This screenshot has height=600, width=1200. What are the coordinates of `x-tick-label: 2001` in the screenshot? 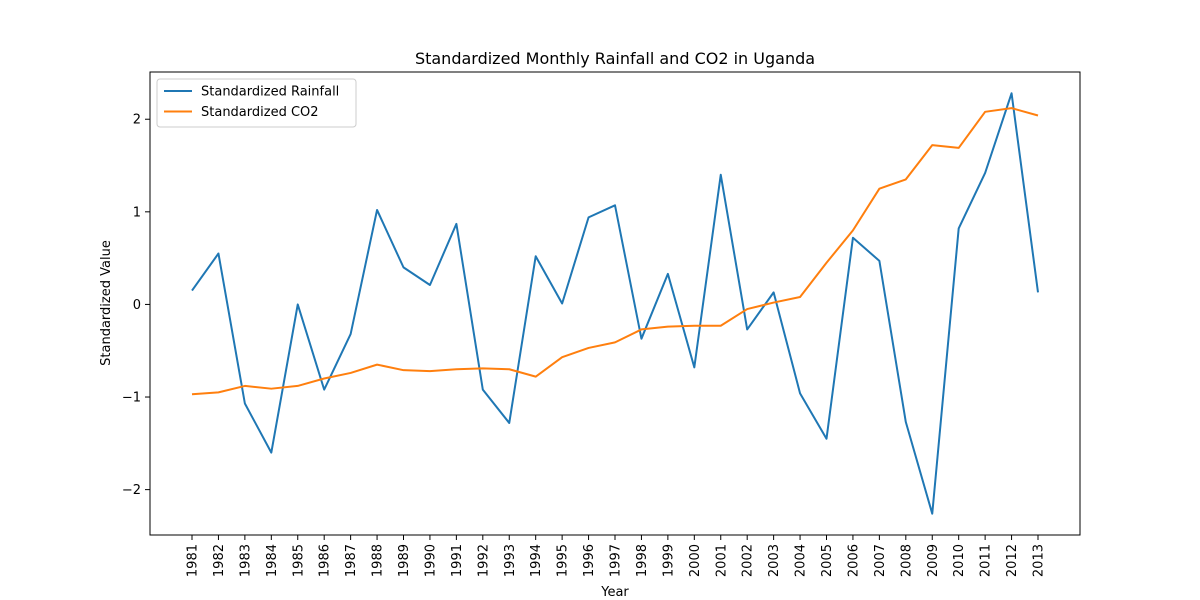 It's located at (721, 560).